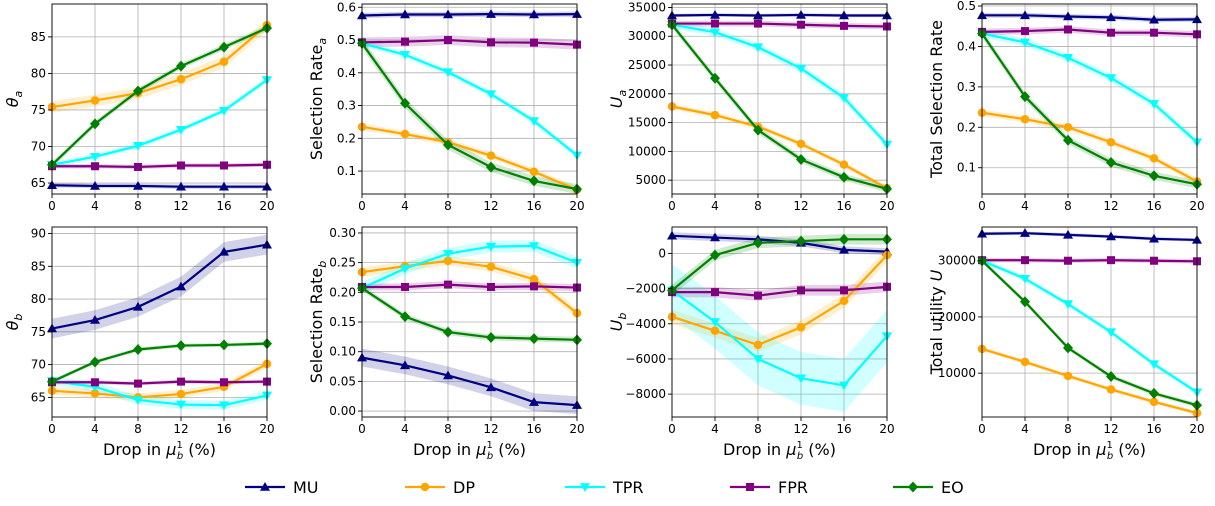 Image resolution: width=1215 pixels, height=506 pixels. Describe the element at coordinates (469, 42) in the screenshot. I see `band-fpr` at that location.